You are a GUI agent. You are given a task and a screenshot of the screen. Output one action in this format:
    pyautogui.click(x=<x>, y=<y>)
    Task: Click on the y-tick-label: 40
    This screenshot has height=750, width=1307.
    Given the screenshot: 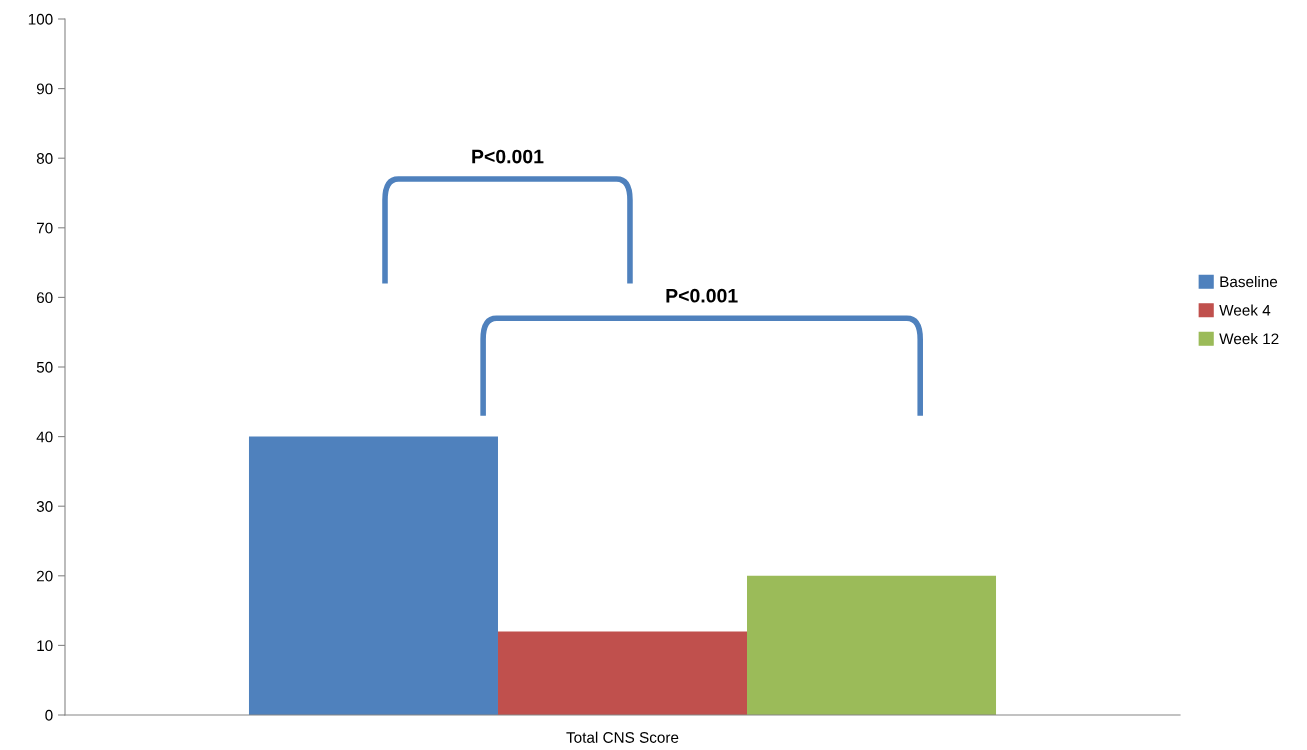 What is the action you would take?
    pyautogui.click(x=44, y=437)
    